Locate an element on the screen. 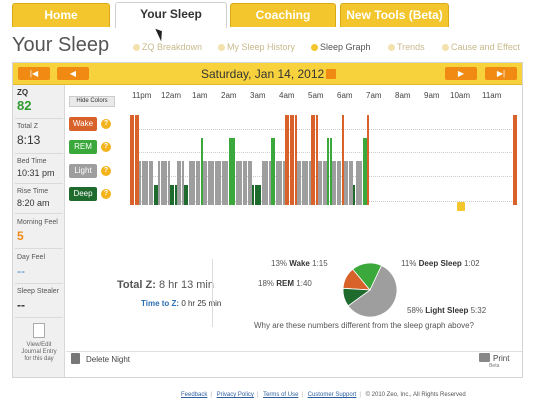  sleep-stealer-value: -- is located at coordinates (21, 305).